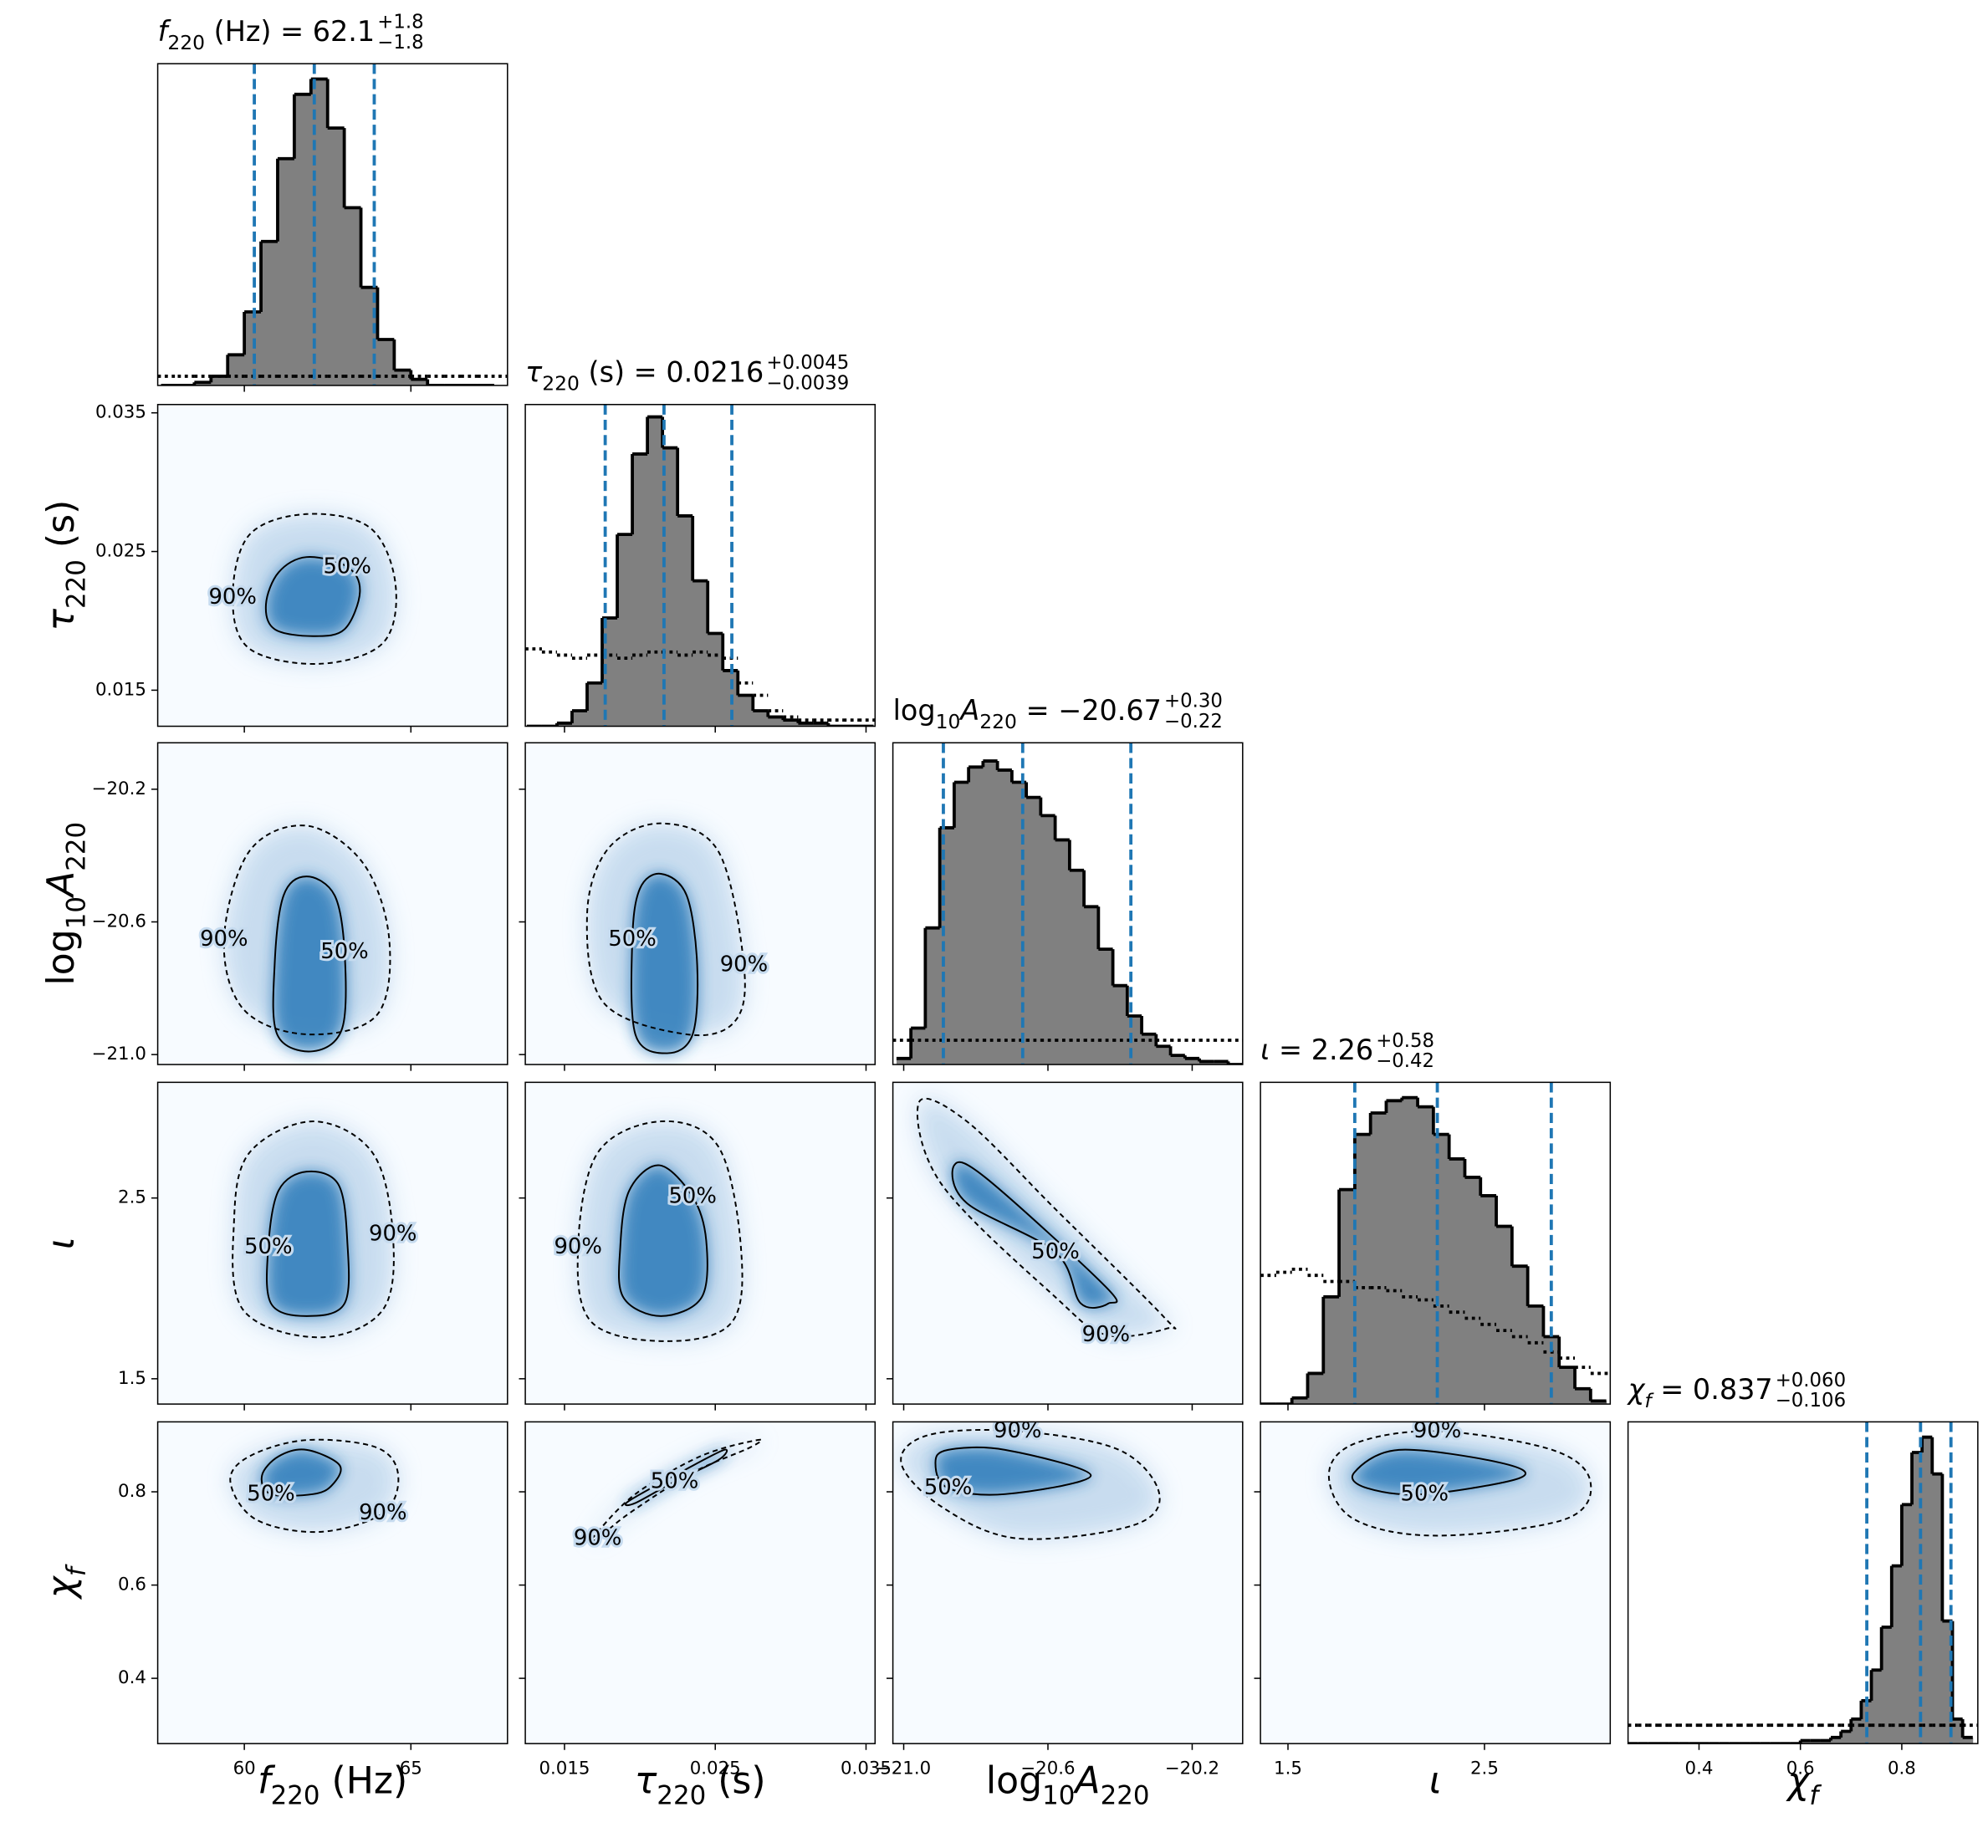 This screenshot has width=1988, height=1848. I want to click on label-part: A, so click(1086, 1780).